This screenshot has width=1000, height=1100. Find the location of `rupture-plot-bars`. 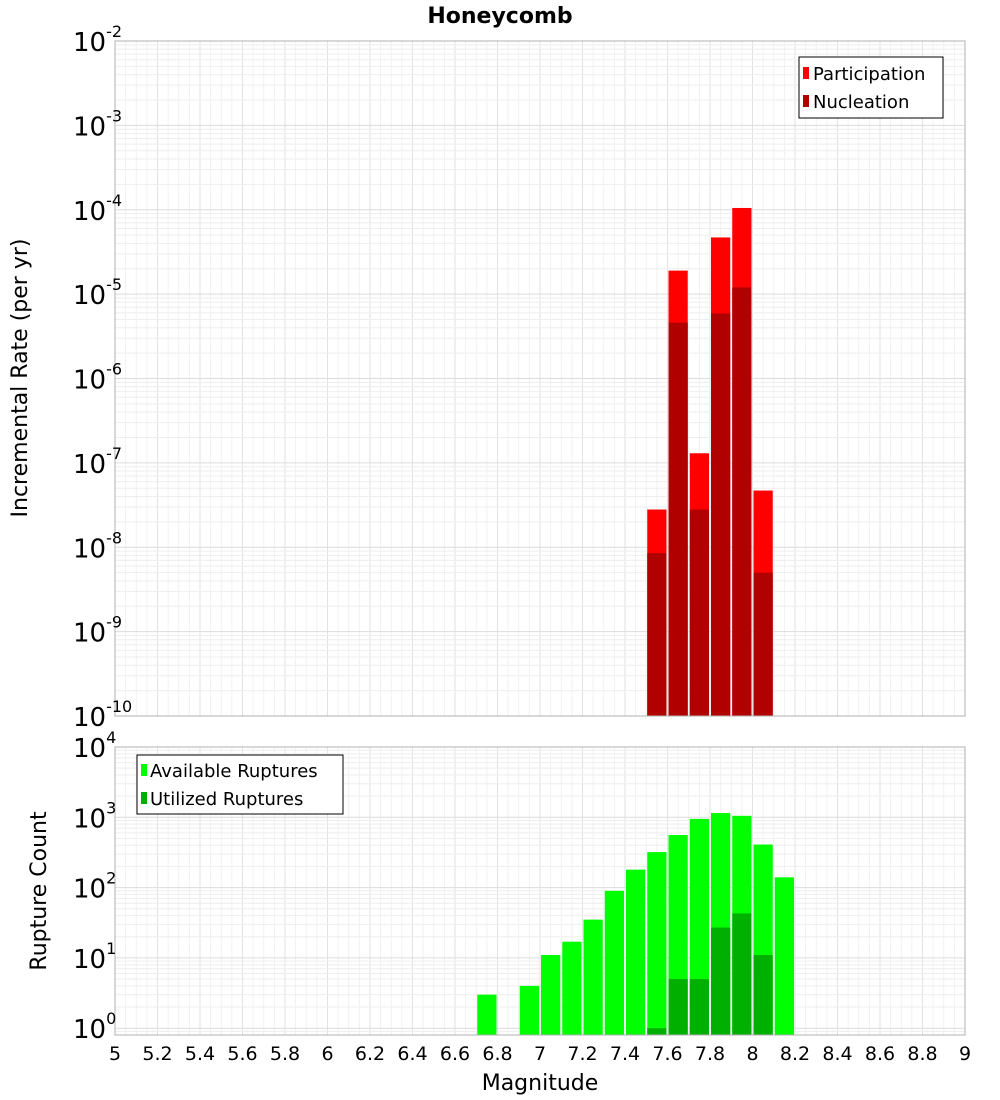

rupture-plot-bars is located at coordinates (635, 924).